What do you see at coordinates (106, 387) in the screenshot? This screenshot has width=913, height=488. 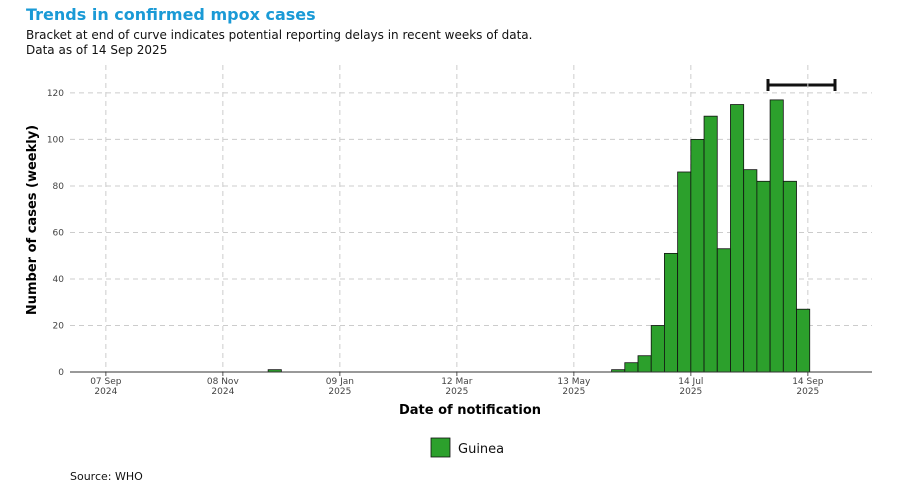 I see `x-tick-label: 07 Sep 2024` at bounding box center [106, 387].